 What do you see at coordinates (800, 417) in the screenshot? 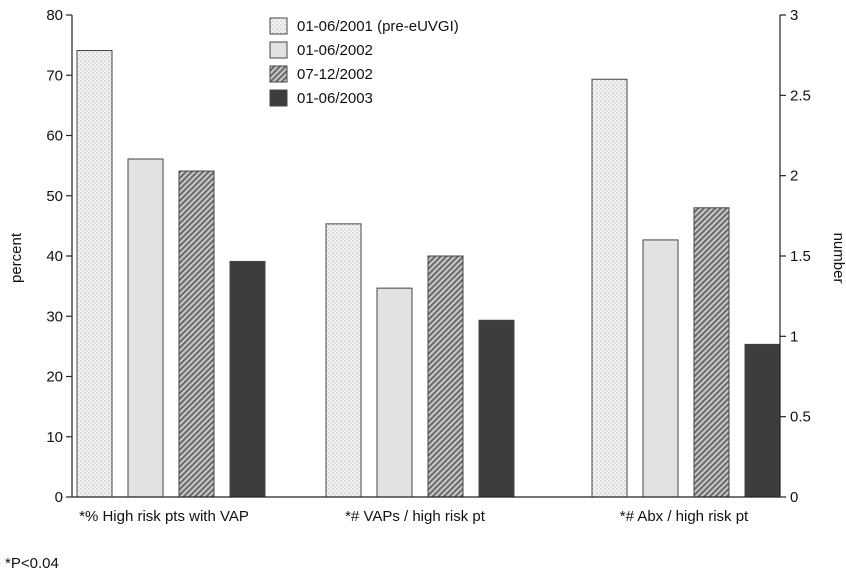
I see `y-right-tick-label: 0.5` at bounding box center [800, 417].